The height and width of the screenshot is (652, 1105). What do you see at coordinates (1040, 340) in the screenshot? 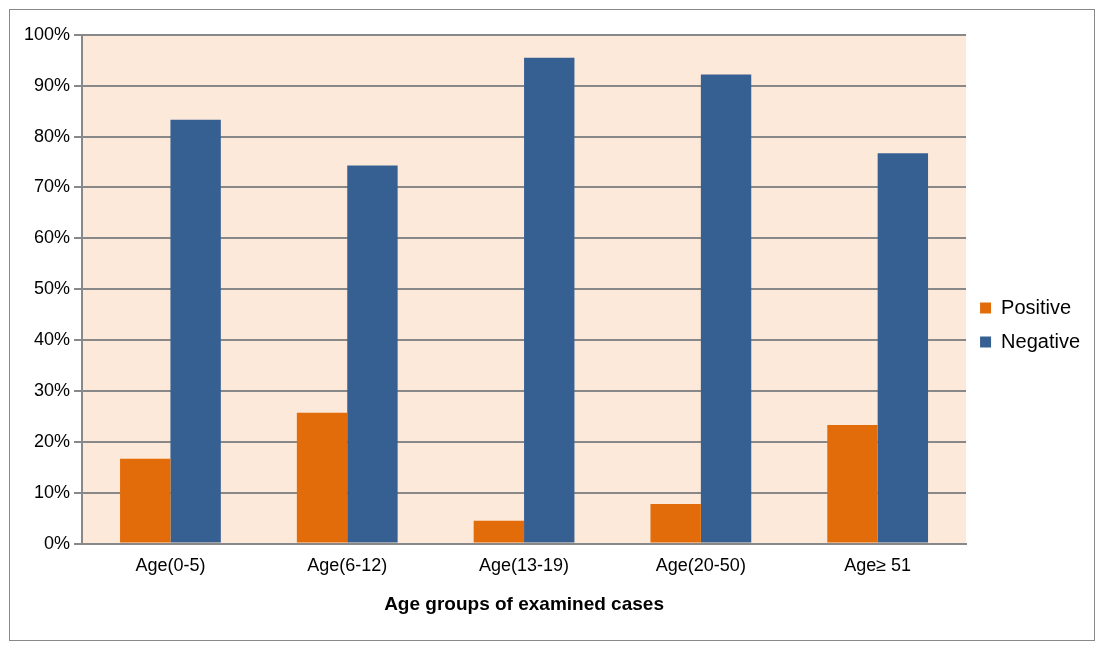
I see `legend-label: Negative` at bounding box center [1040, 340].